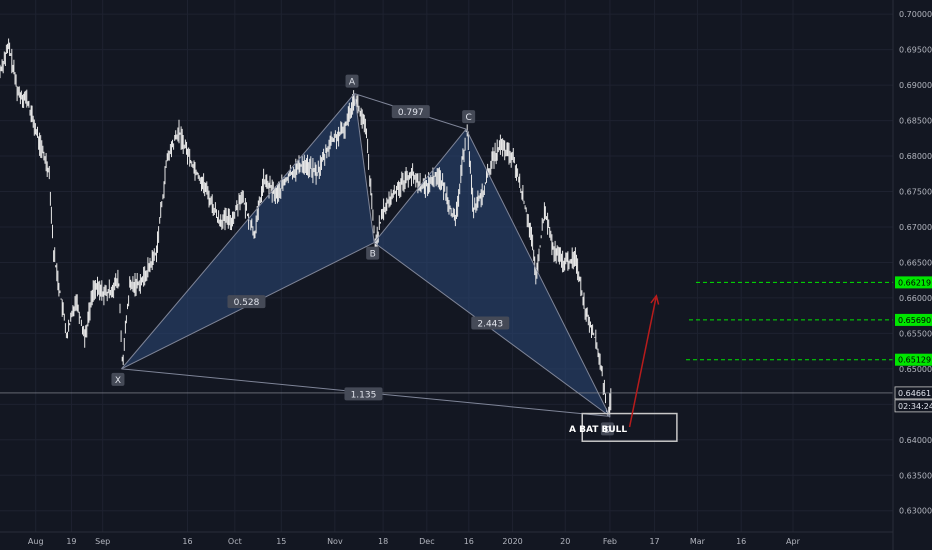  Describe the element at coordinates (915, 85) in the screenshot. I see `price-tick-label: 0.69000` at that location.